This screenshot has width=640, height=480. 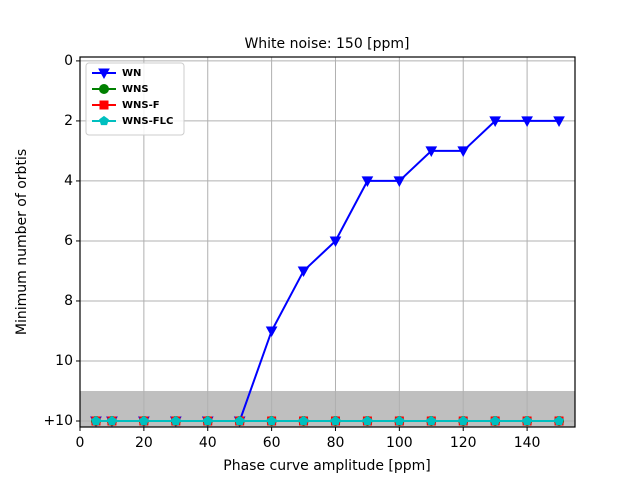 I want to click on y-tick-label: 10, so click(x=64, y=361).